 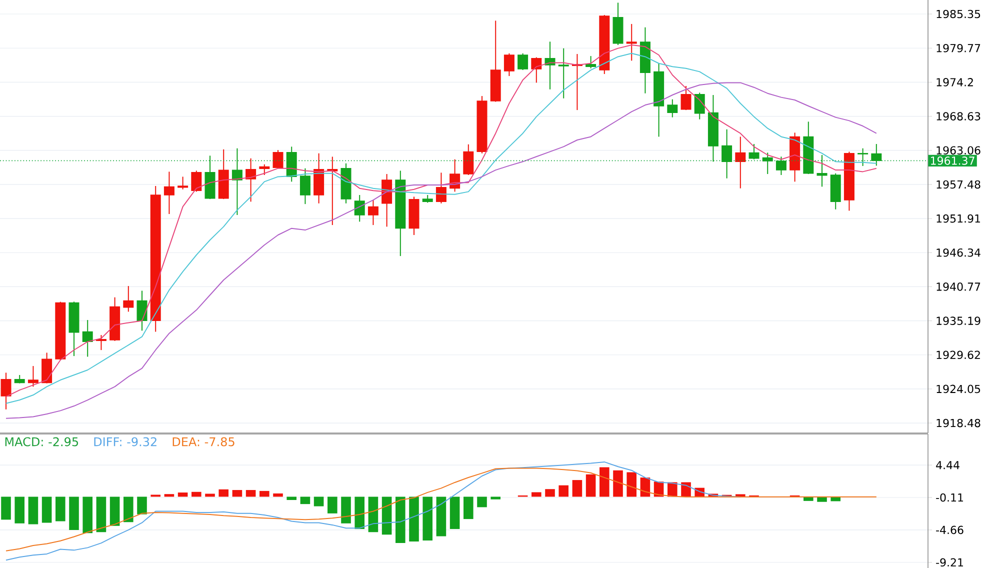 I want to click on y-tick-label: 4.44, so click(x=948, y=465).